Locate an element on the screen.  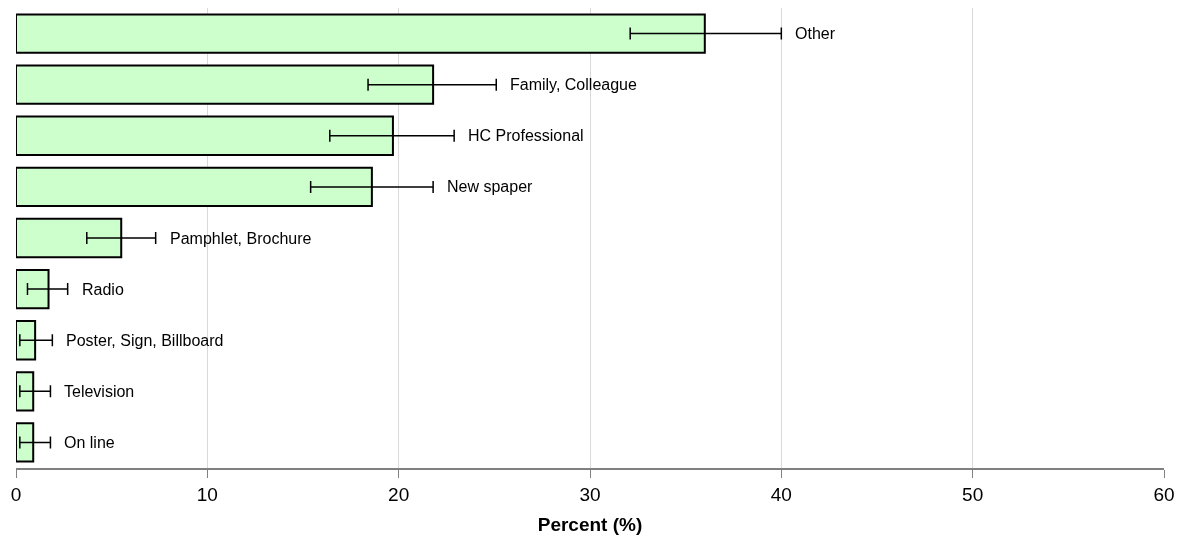
y-tick-label: Family, Colleague is located at coordinates (573, 84).